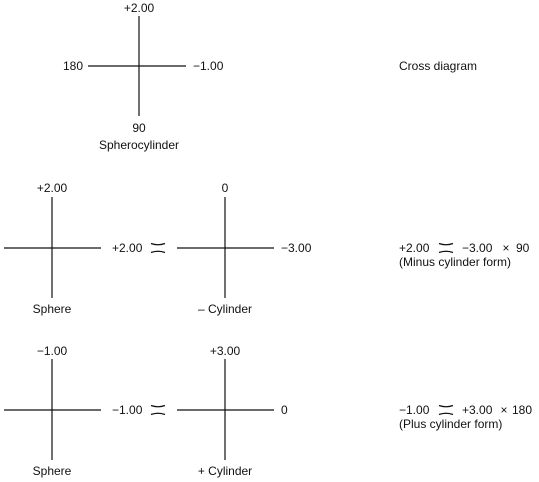 The height and width of the screenshot is (482, 539). What do you see at coordinates (52, 309) in the screenshot?
I see `minus-sphere-caption: Sphere` at bounding box center [52, 309].